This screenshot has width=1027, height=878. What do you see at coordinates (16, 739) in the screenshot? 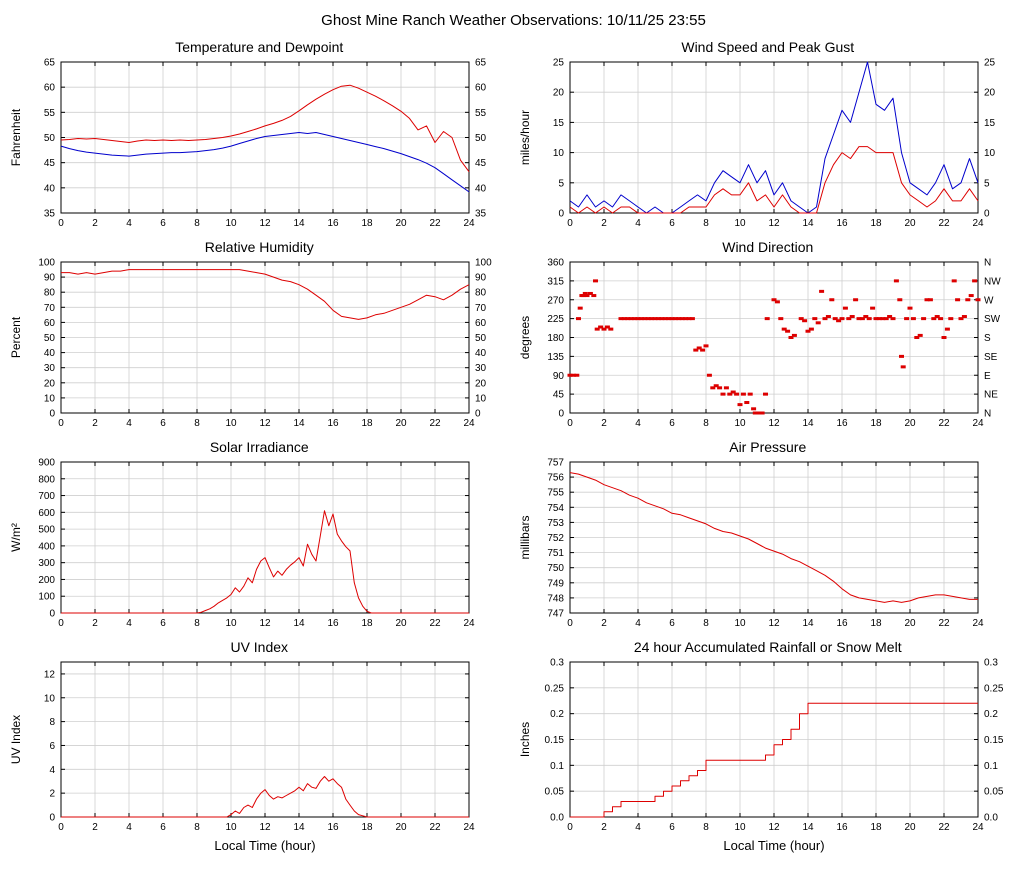
I see `svg-text: UV Index` at bounding box center [16, 739].